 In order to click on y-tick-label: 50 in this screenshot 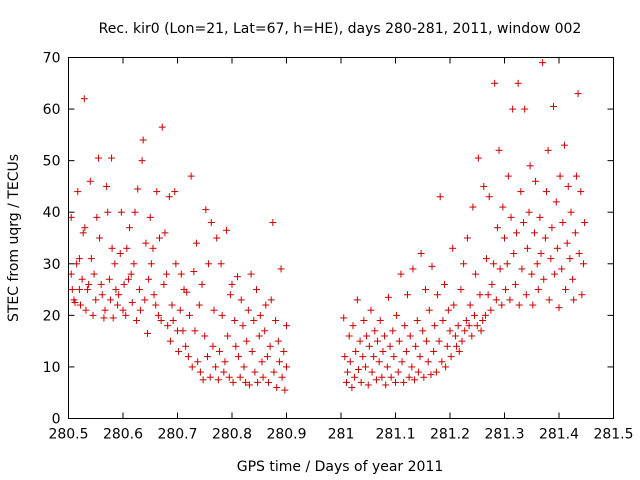, I will do `click(52, 162)`.